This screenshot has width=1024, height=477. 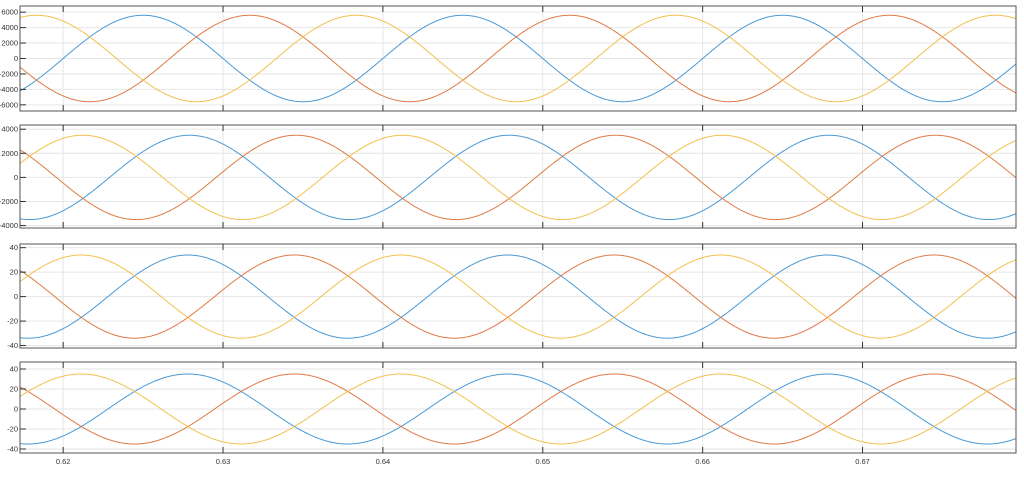 What do you see at coordinates (223, 461) in the screenshot?
I see `x-tick-label: 0.63` at bounding box center [223, 461].